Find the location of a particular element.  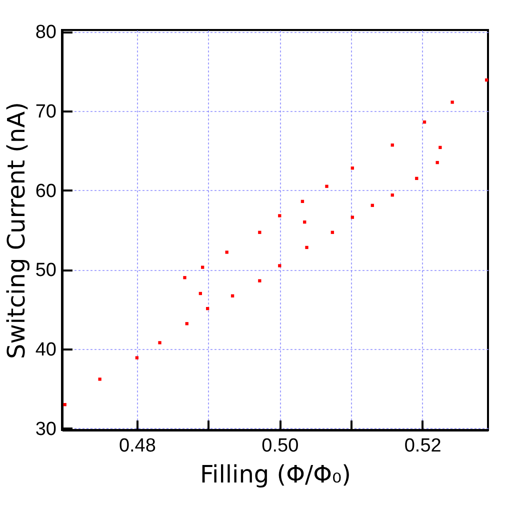

x-tick-label: 0.52 is located at coordinates (423, 446).